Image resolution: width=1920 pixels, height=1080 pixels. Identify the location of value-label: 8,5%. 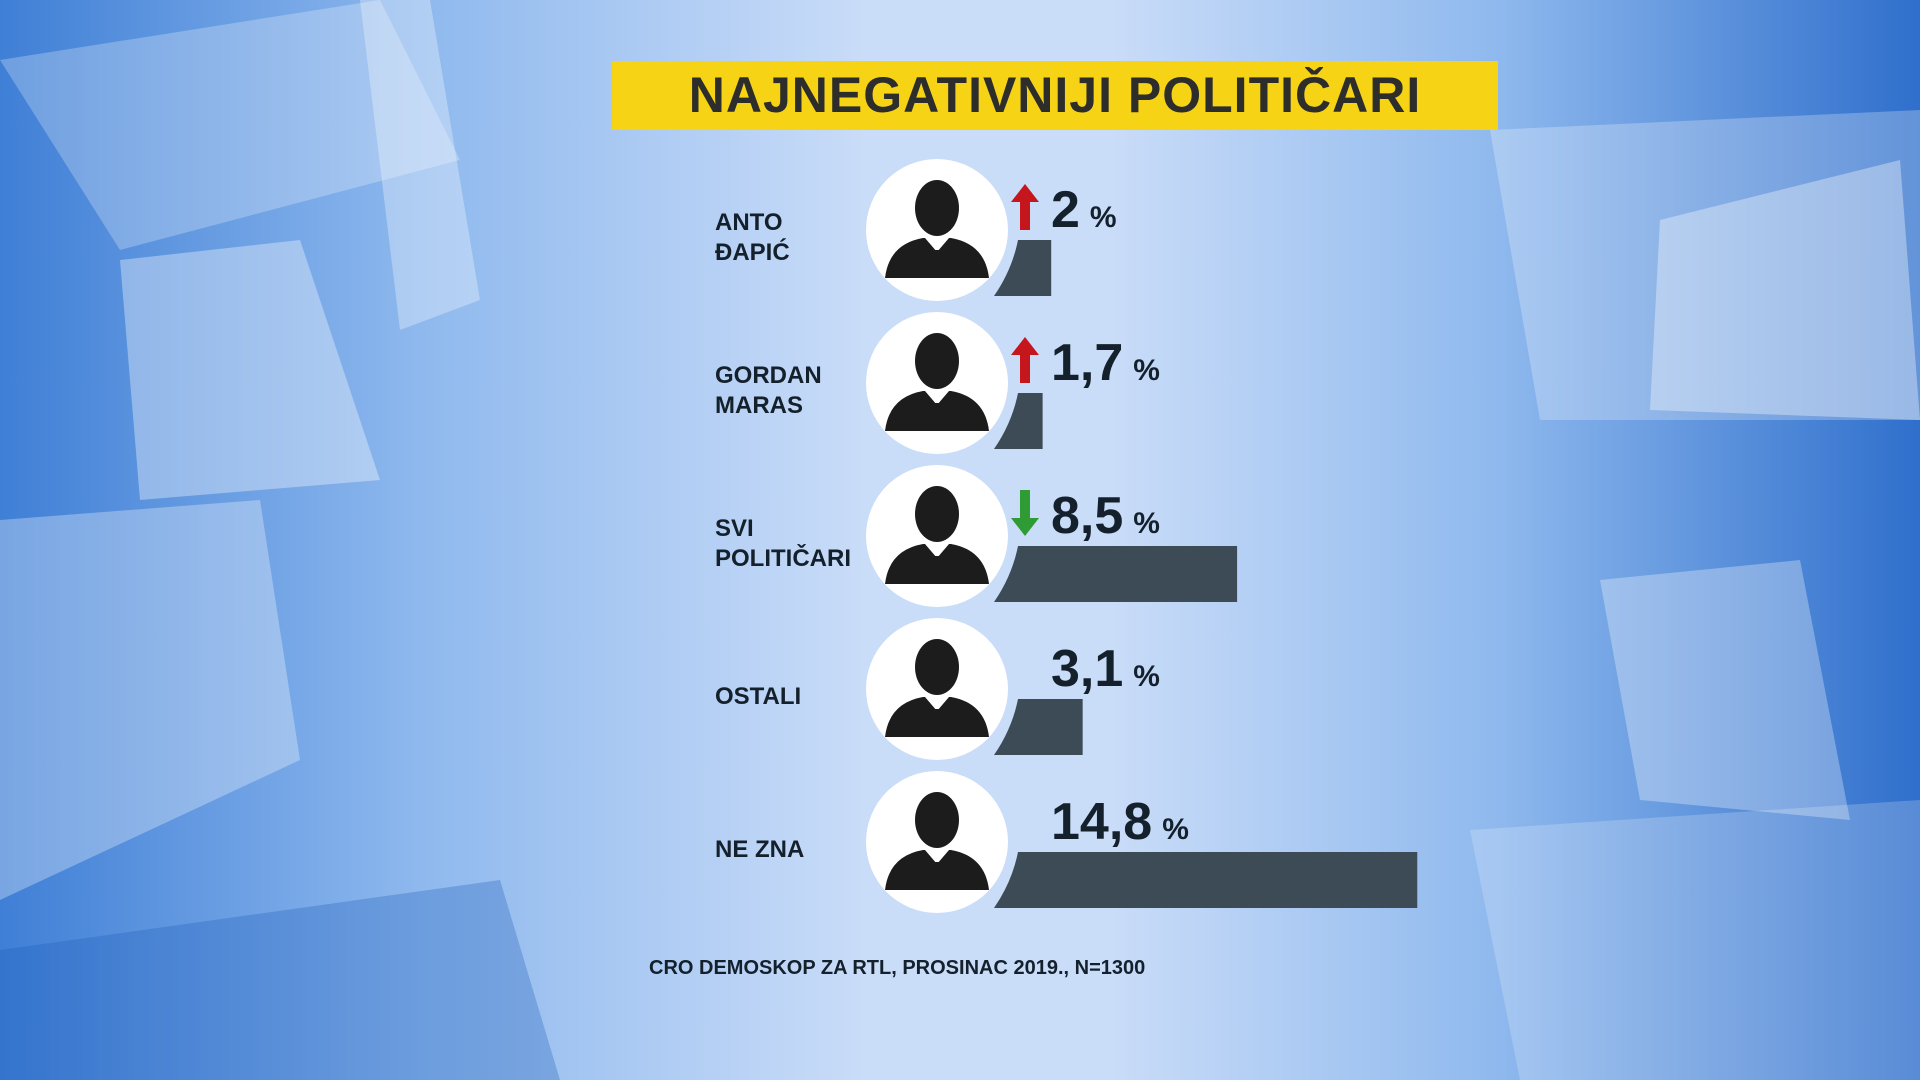
(1105, 516).